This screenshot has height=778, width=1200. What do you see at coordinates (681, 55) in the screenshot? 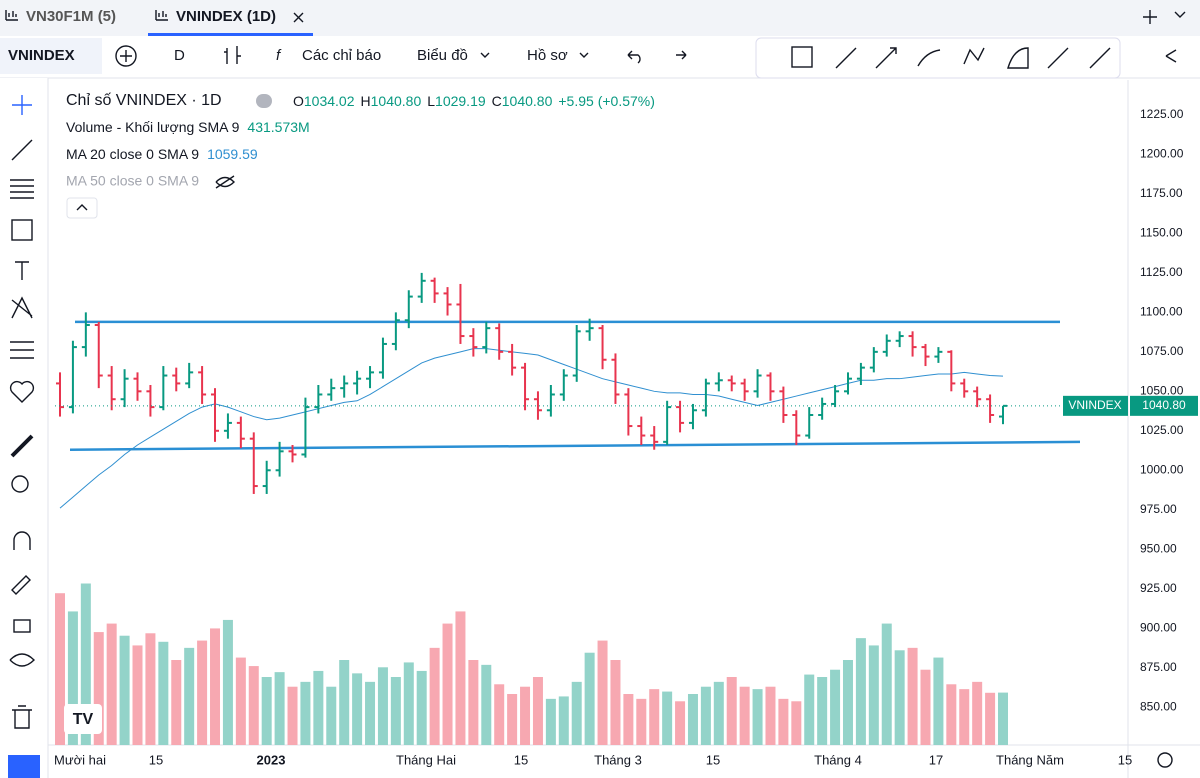
I see `redo` at bounding box center [681, 55].